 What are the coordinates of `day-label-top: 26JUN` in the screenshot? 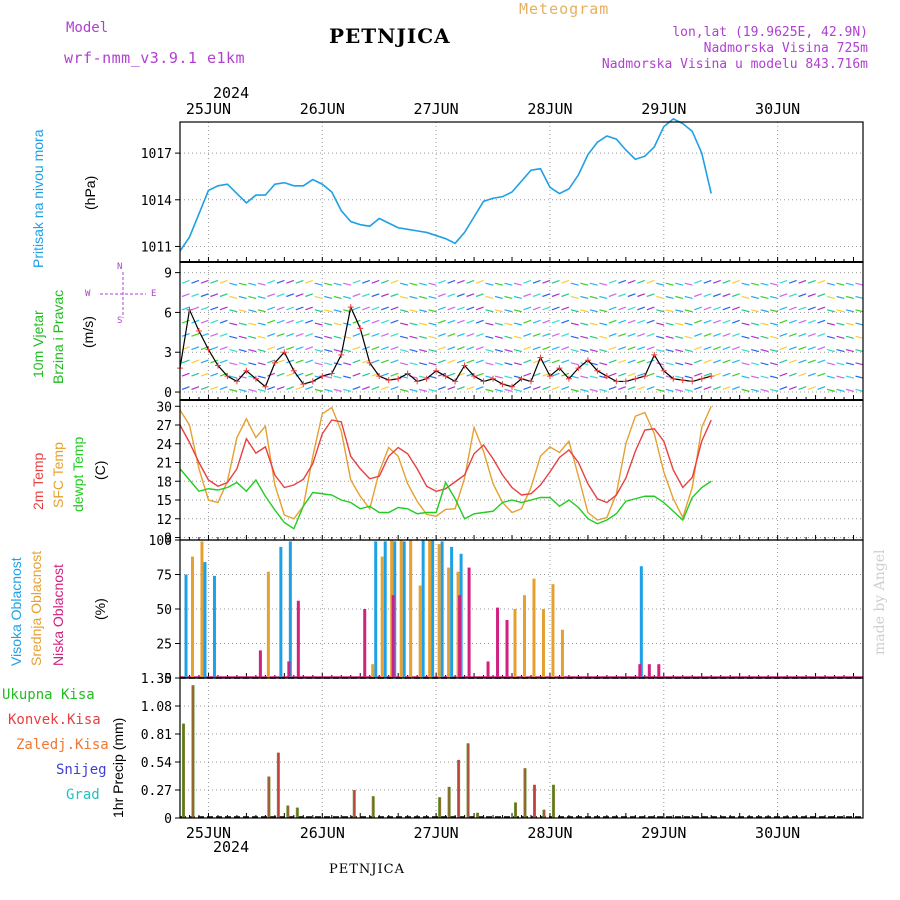 It's located at (322, 109).